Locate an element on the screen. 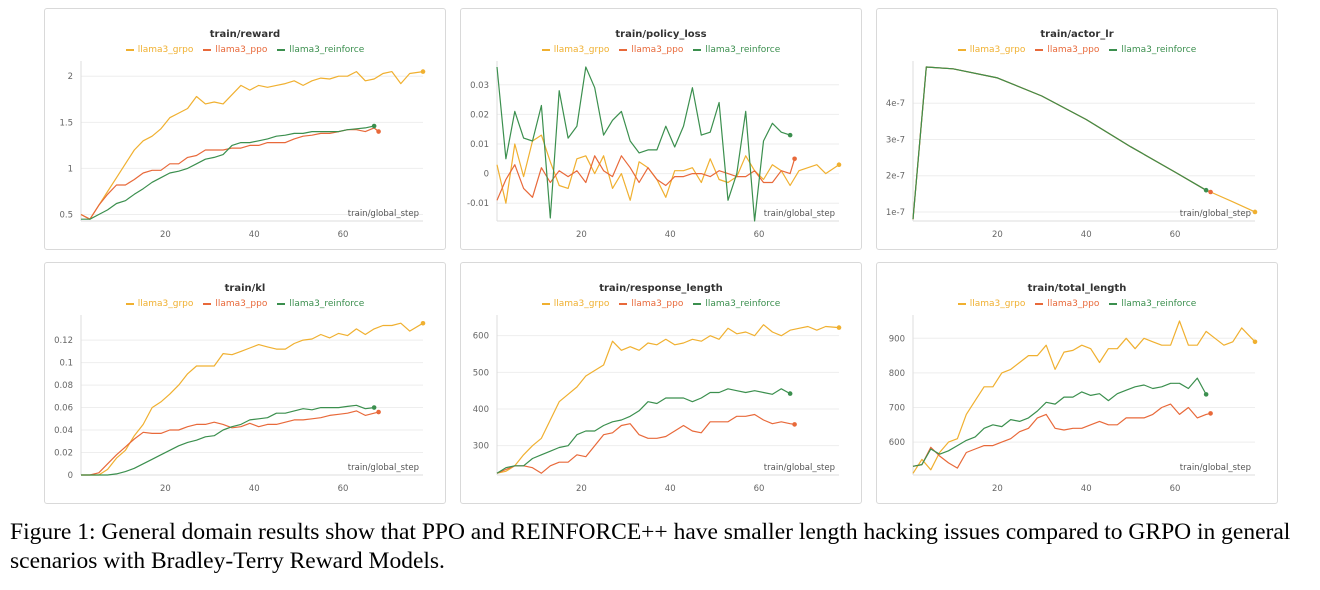 Image resolution: width=1320 pixels, height=590 pixels. series-line-llama3_grpo is located at coordinates (252, 145).